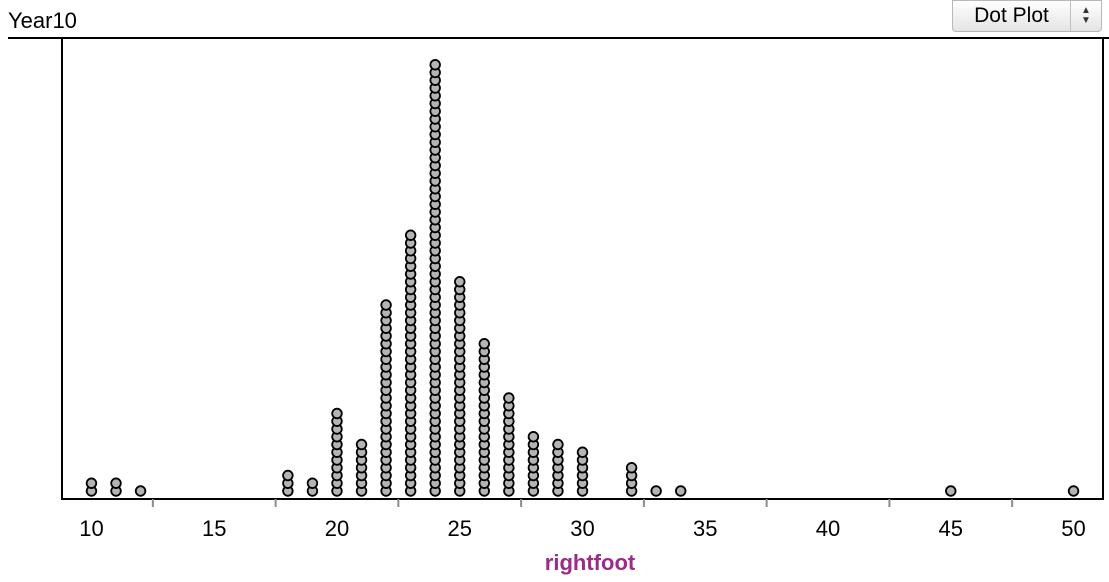 This screenshot has height=582, width=1109. I want to click on up-down-arrows-icon: ▲ ▼, so click(1085, 16).